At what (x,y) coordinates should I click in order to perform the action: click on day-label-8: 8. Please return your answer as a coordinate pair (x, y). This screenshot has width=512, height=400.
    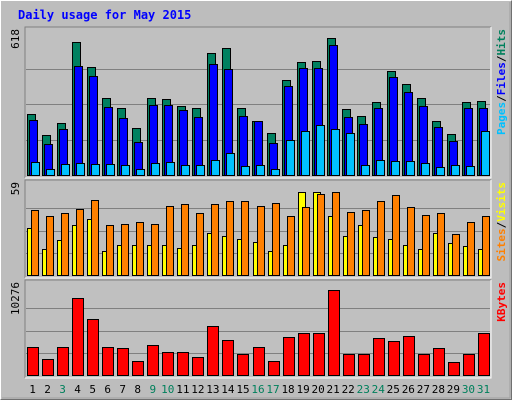
    Looking at the image, I should click on (137, 389).